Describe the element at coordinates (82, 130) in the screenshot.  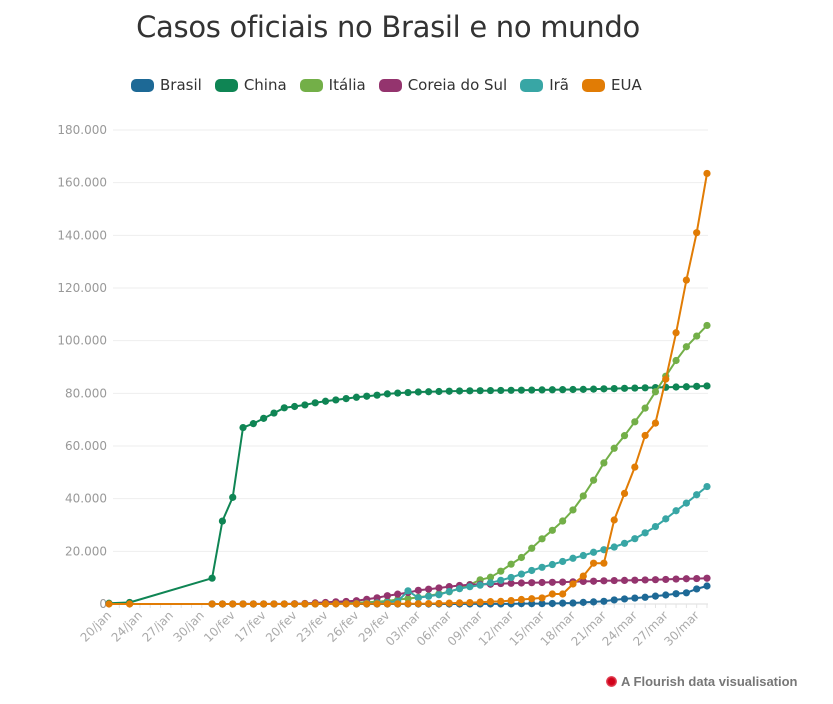
I see `y-tick-label: 180.000` at that location.